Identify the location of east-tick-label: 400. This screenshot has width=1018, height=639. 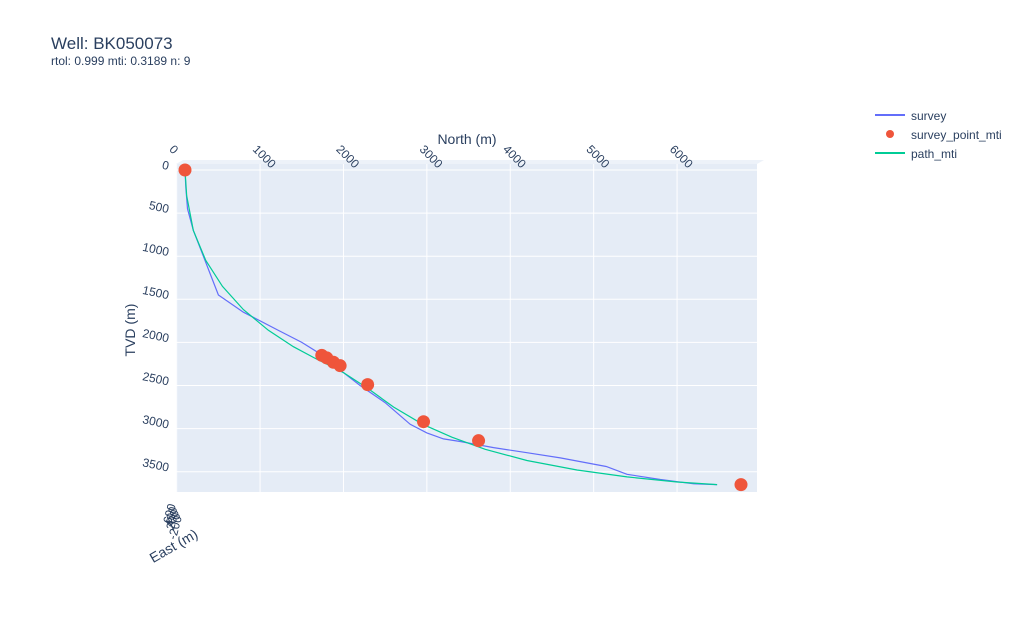
(171, 516).